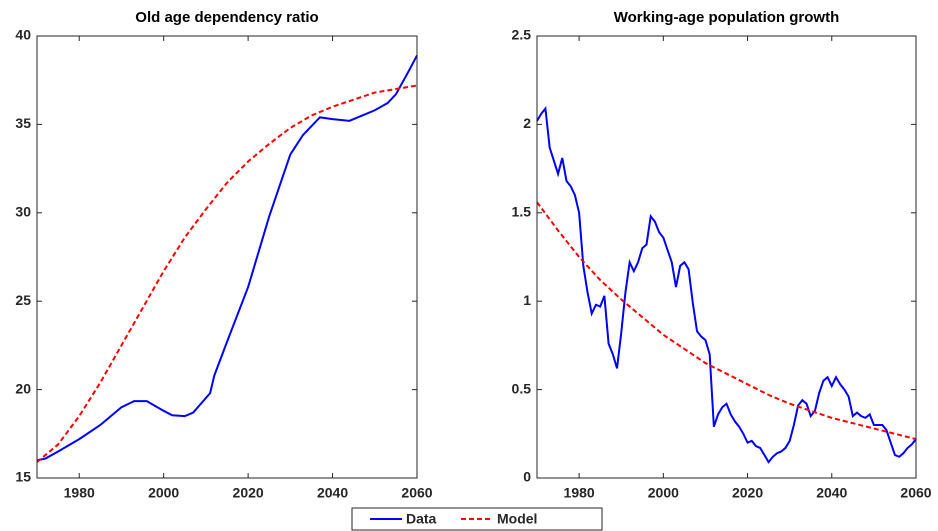 Image resolution: width=938 pixels, height=531 pixels. What do you see at coordinates (23, 123) in the screenshot?
I see `y-tick-label: 35` at bounding box center [23, 123].